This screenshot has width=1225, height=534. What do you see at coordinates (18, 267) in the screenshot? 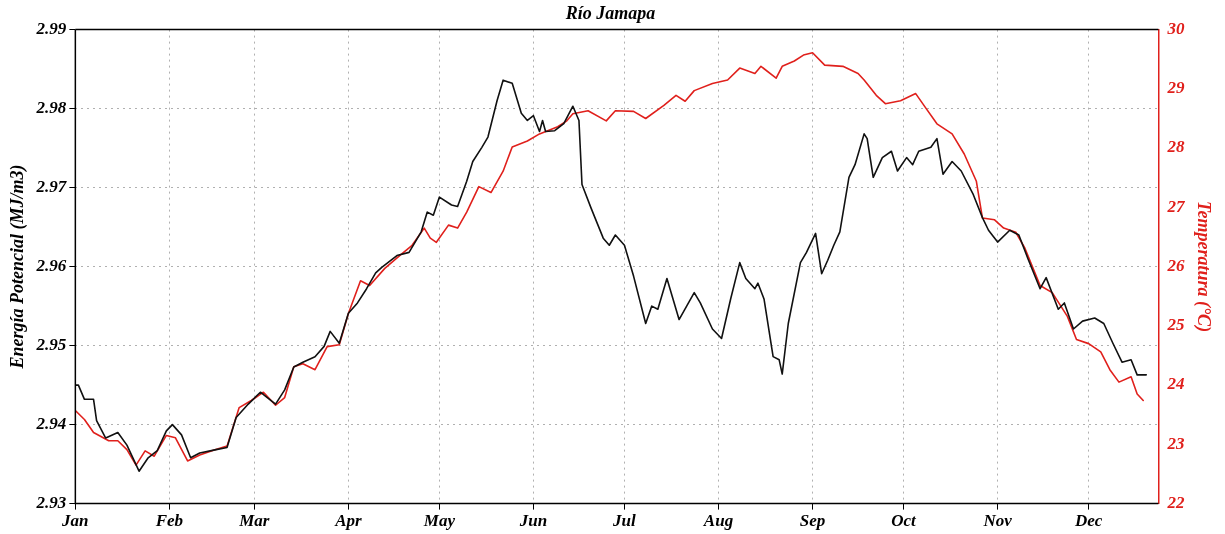
I see `y-axis-title: Energía Potencial (MJ/m3)` at bounding box center [18, 267].